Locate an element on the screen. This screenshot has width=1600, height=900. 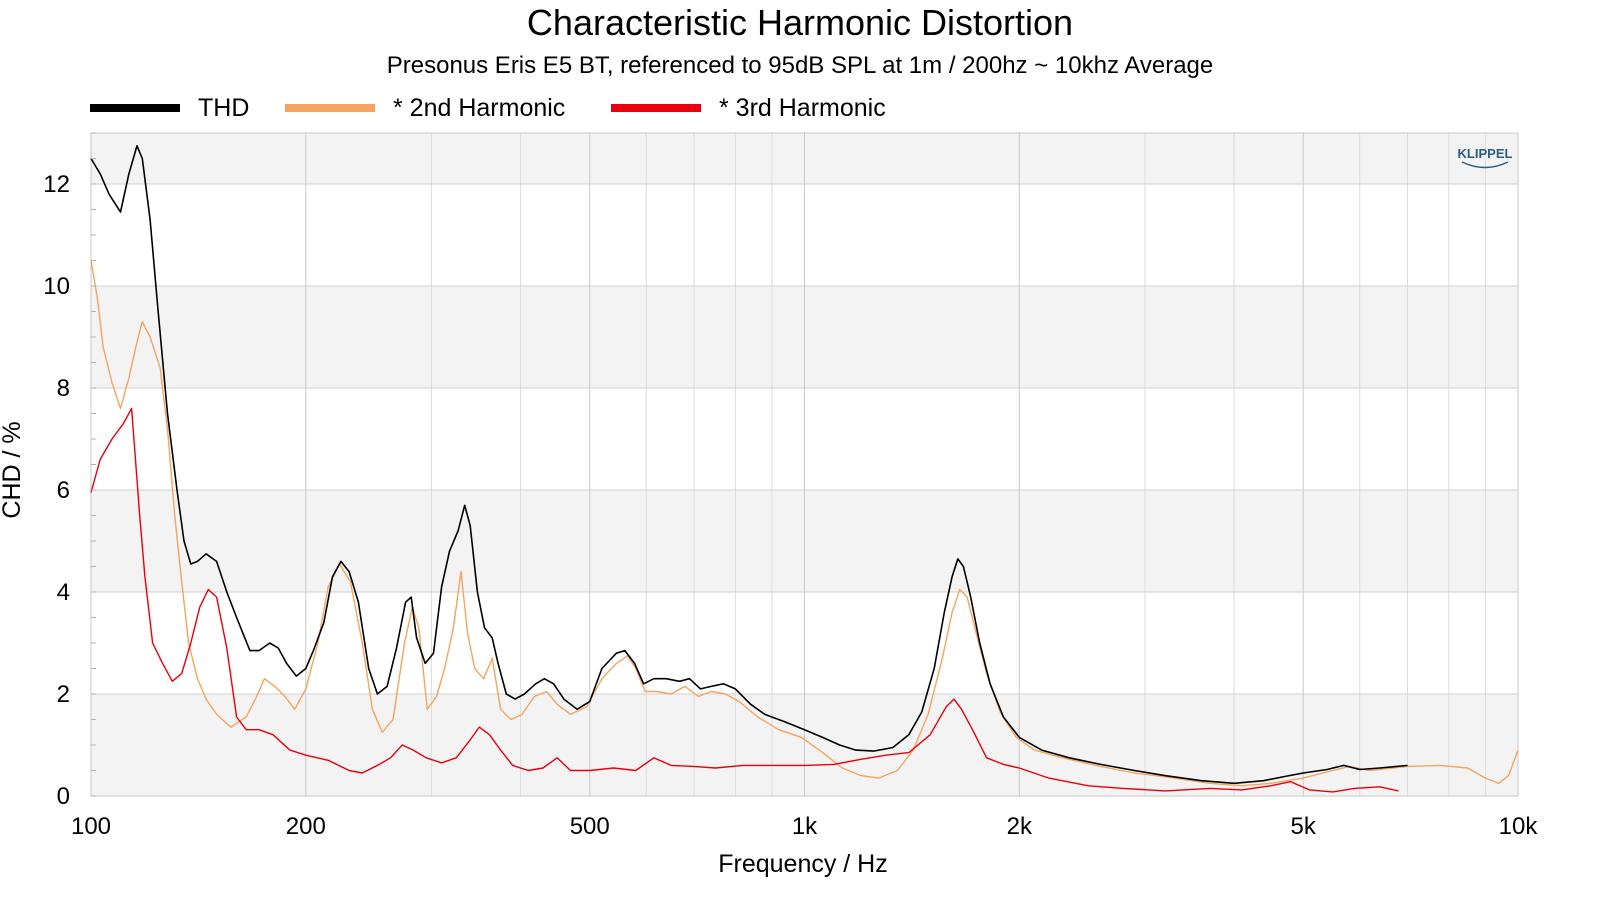
x-tick-label: 10k is located at coordinates (1519, 826).